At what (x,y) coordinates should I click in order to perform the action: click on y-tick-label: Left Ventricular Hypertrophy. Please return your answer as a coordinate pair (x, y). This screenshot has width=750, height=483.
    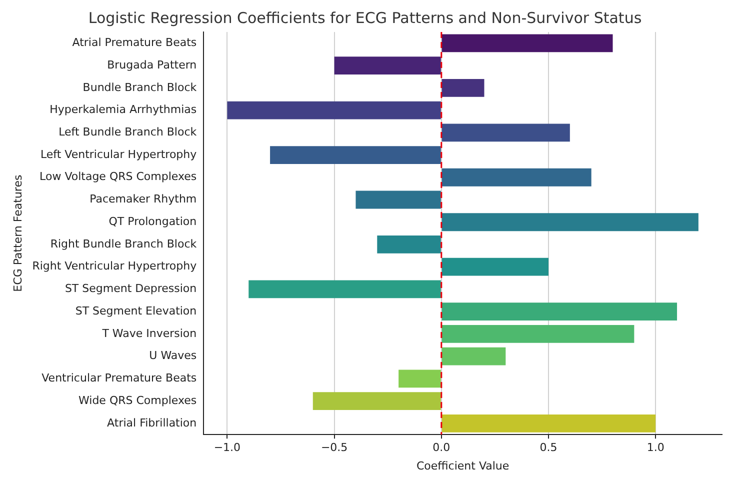
    Looking at the image, I should click on (119, 154).